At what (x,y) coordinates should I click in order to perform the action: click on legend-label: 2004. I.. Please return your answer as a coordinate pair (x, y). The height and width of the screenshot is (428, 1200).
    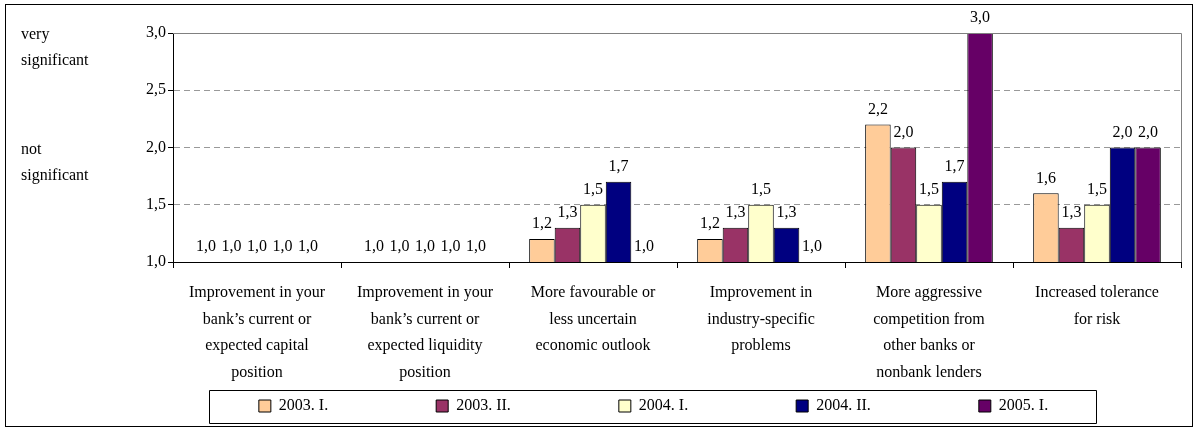
    Looking at the image, I should click on (663, 405).